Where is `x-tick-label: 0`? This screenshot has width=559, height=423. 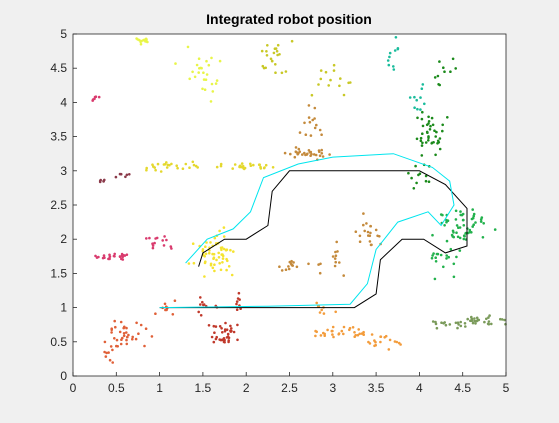
x-tick-label: 0 is located at coordinates (73, 388).